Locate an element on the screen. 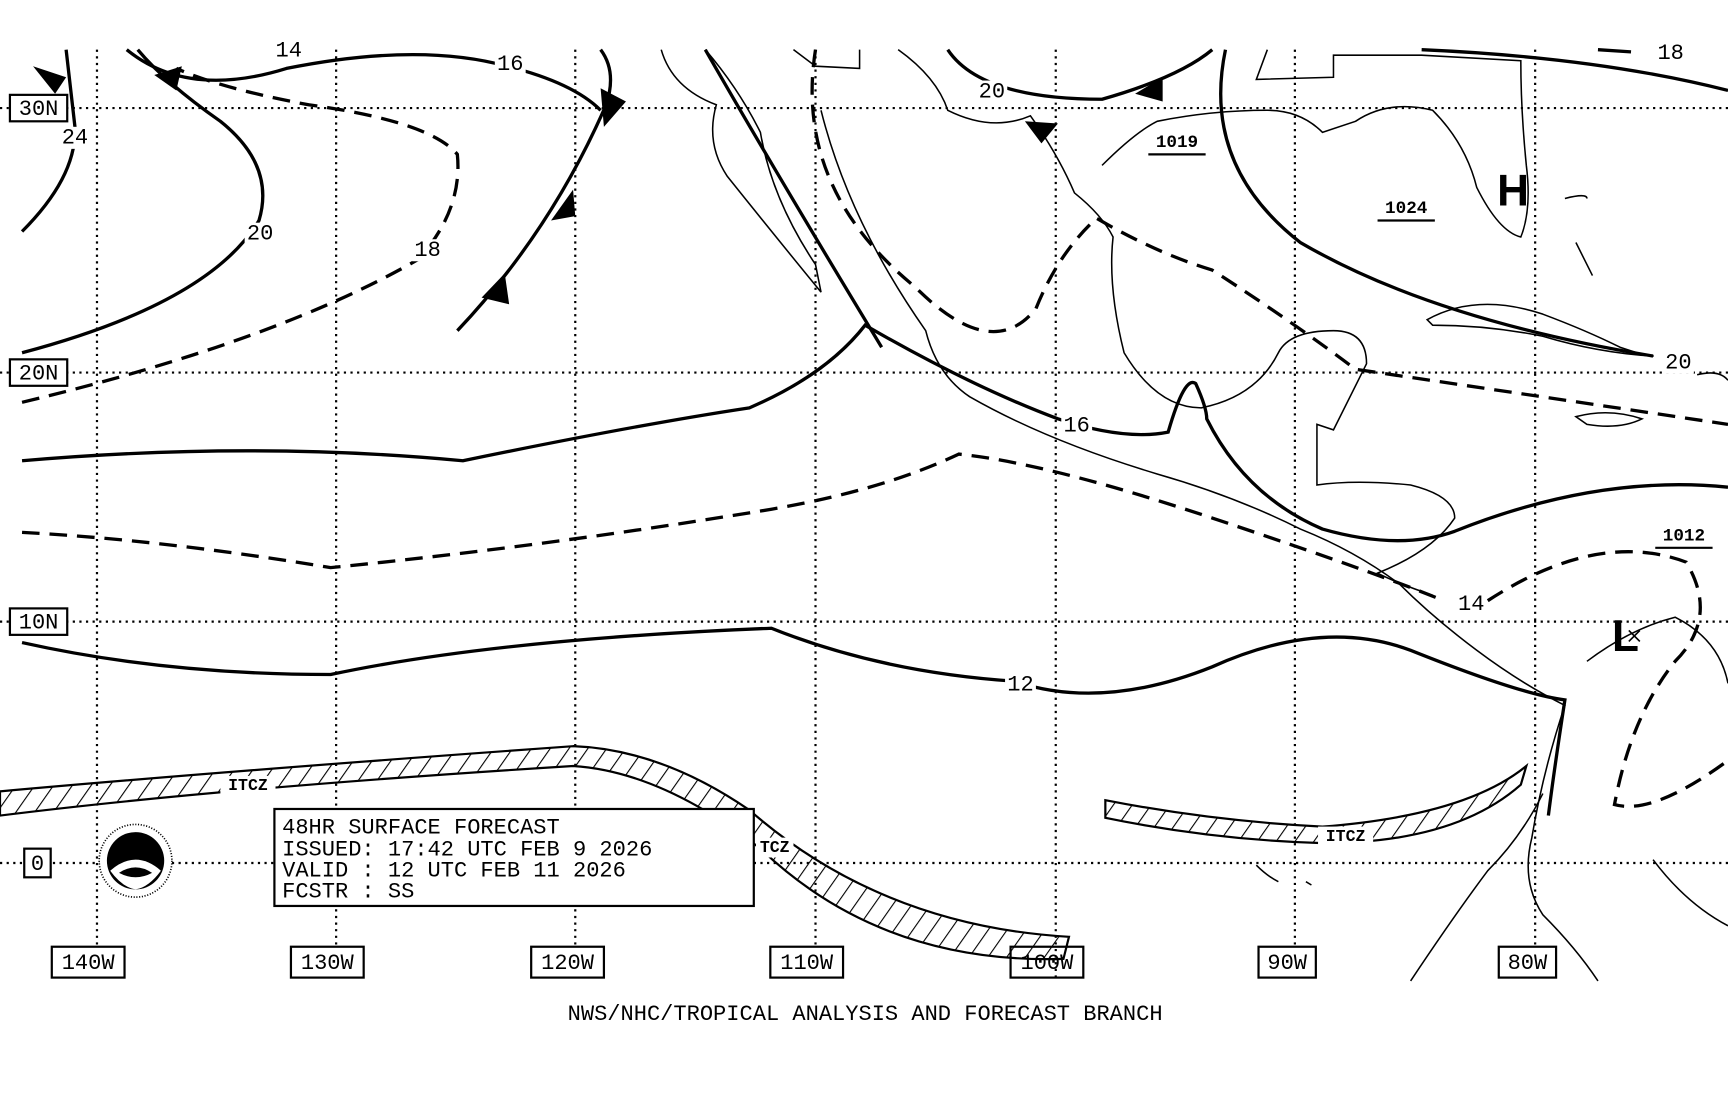 This screenshot has width=1728, height=1100. high-center: H is located at coordinates (1513, 191).